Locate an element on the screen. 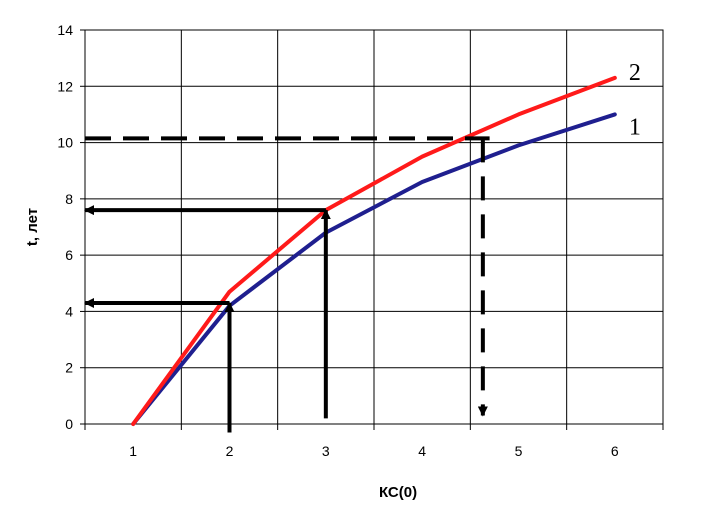 The width and height of the screenshot is (723, 506). x-tick-label: 2 is located at coordinates (230, 451).